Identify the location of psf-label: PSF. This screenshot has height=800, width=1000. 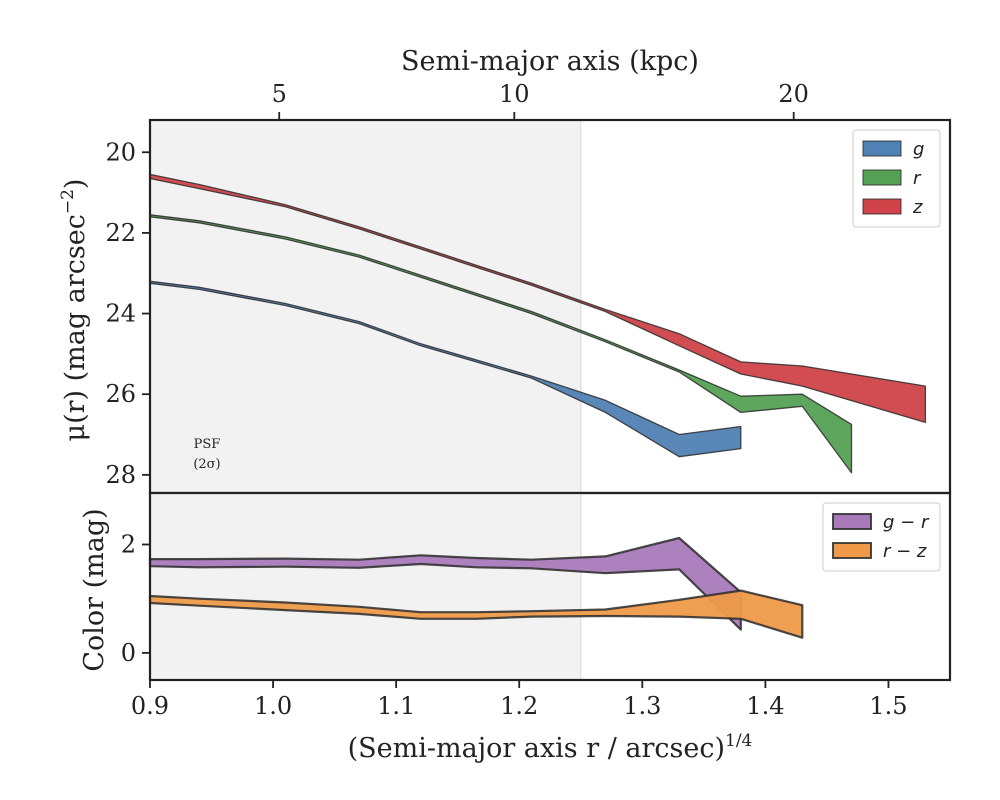
(207, 444).